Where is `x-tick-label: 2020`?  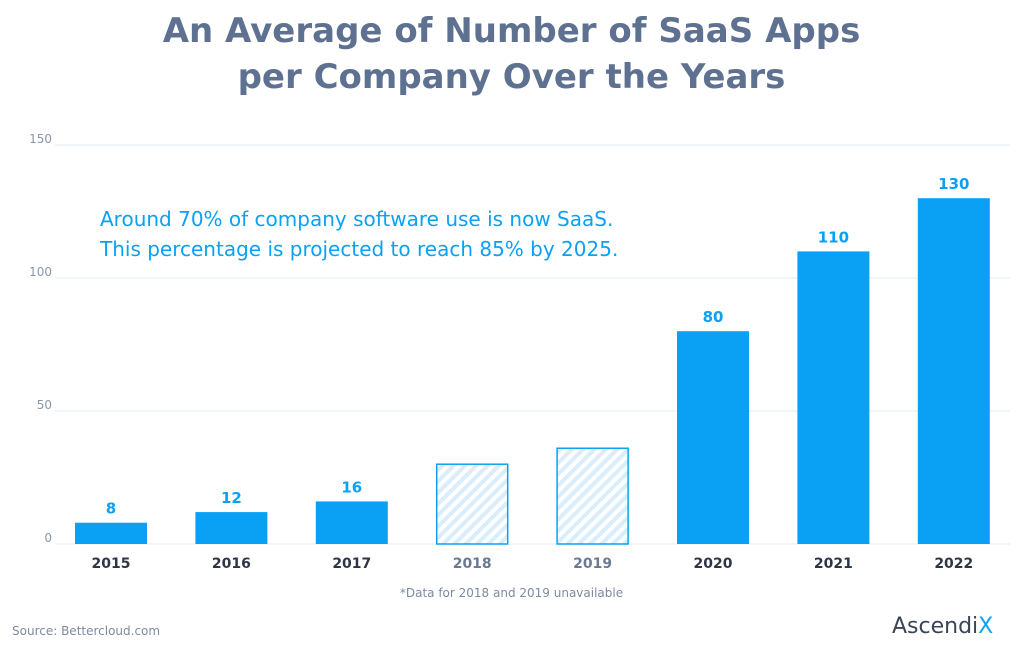
x-tick-label: 2020 is located at coordinates (713, 564).